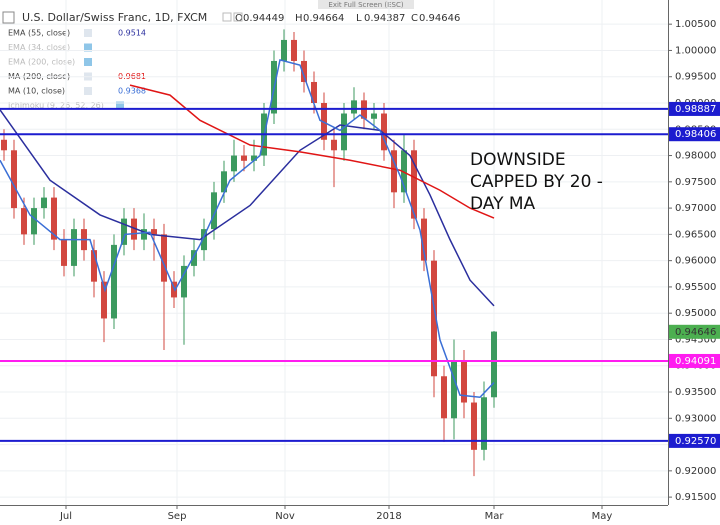 This screenshot has height=525, width=720. What do you see at coordinates (695, 24) in the screenshot?
I see `y-tick-label: 1.00500` at bounding box center [695, 24].